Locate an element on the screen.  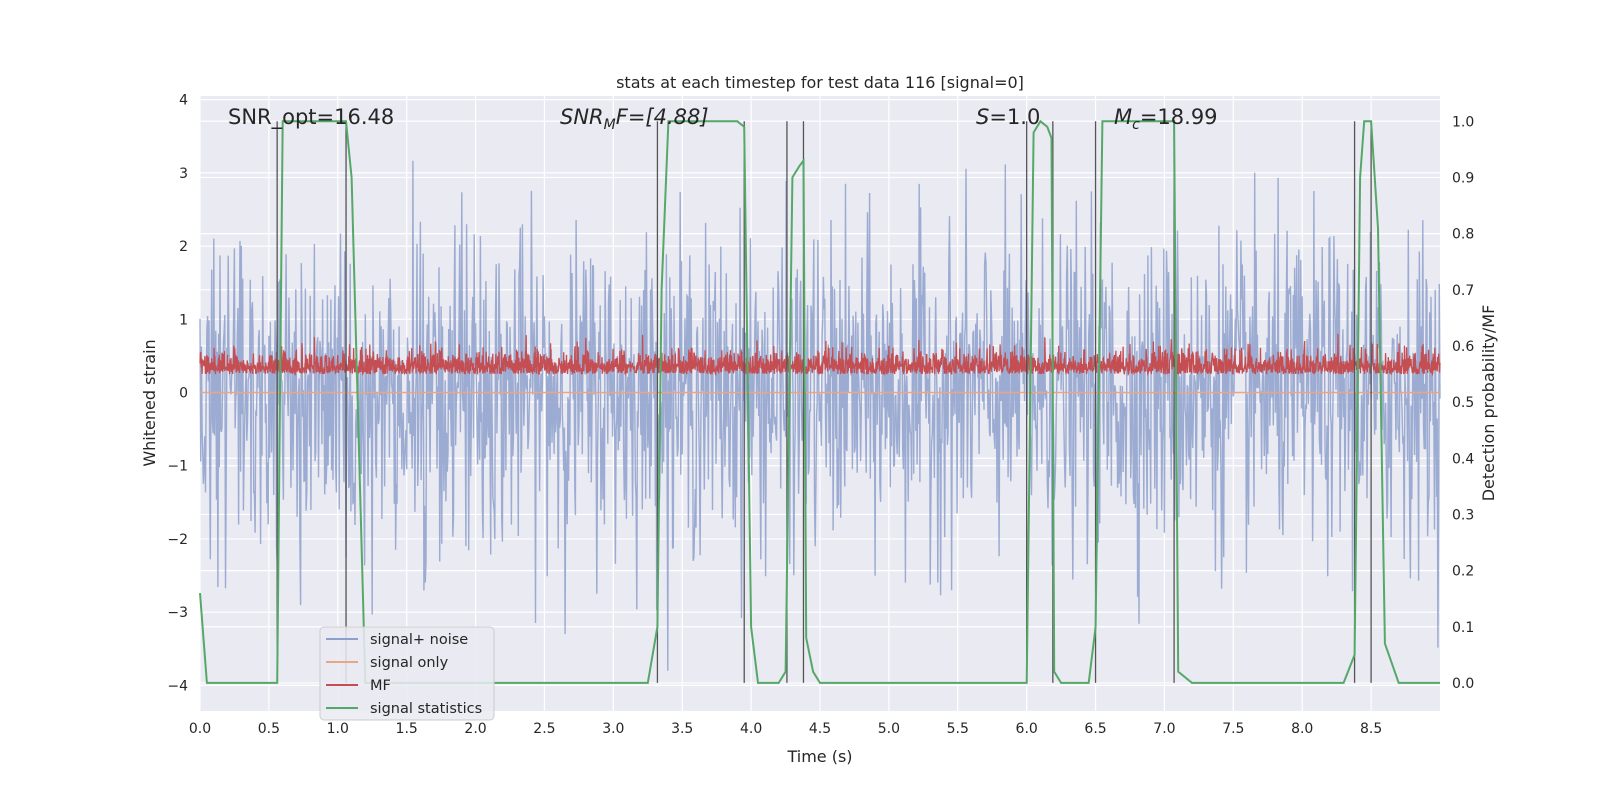
y-tick-label-0: 4 is located at coordinates (183, 101).